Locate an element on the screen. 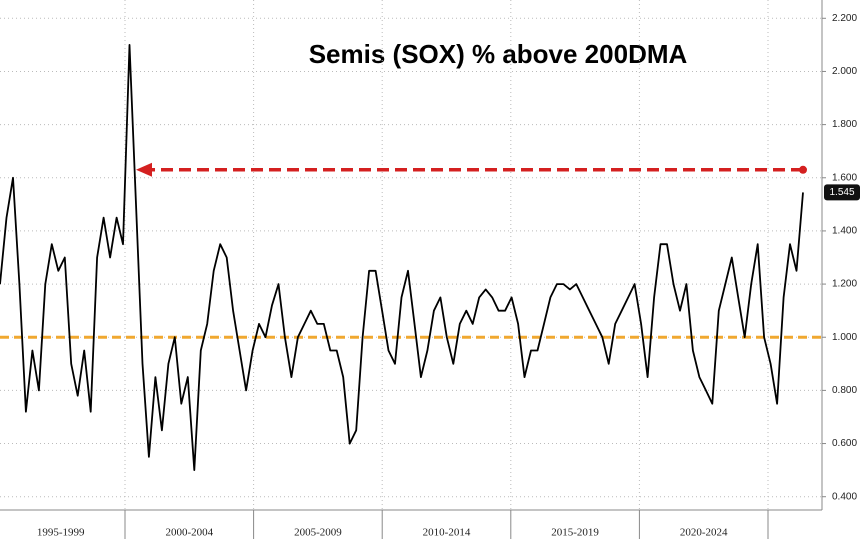  y-tick-label: 1.200 is located at coordinates (844, 284).